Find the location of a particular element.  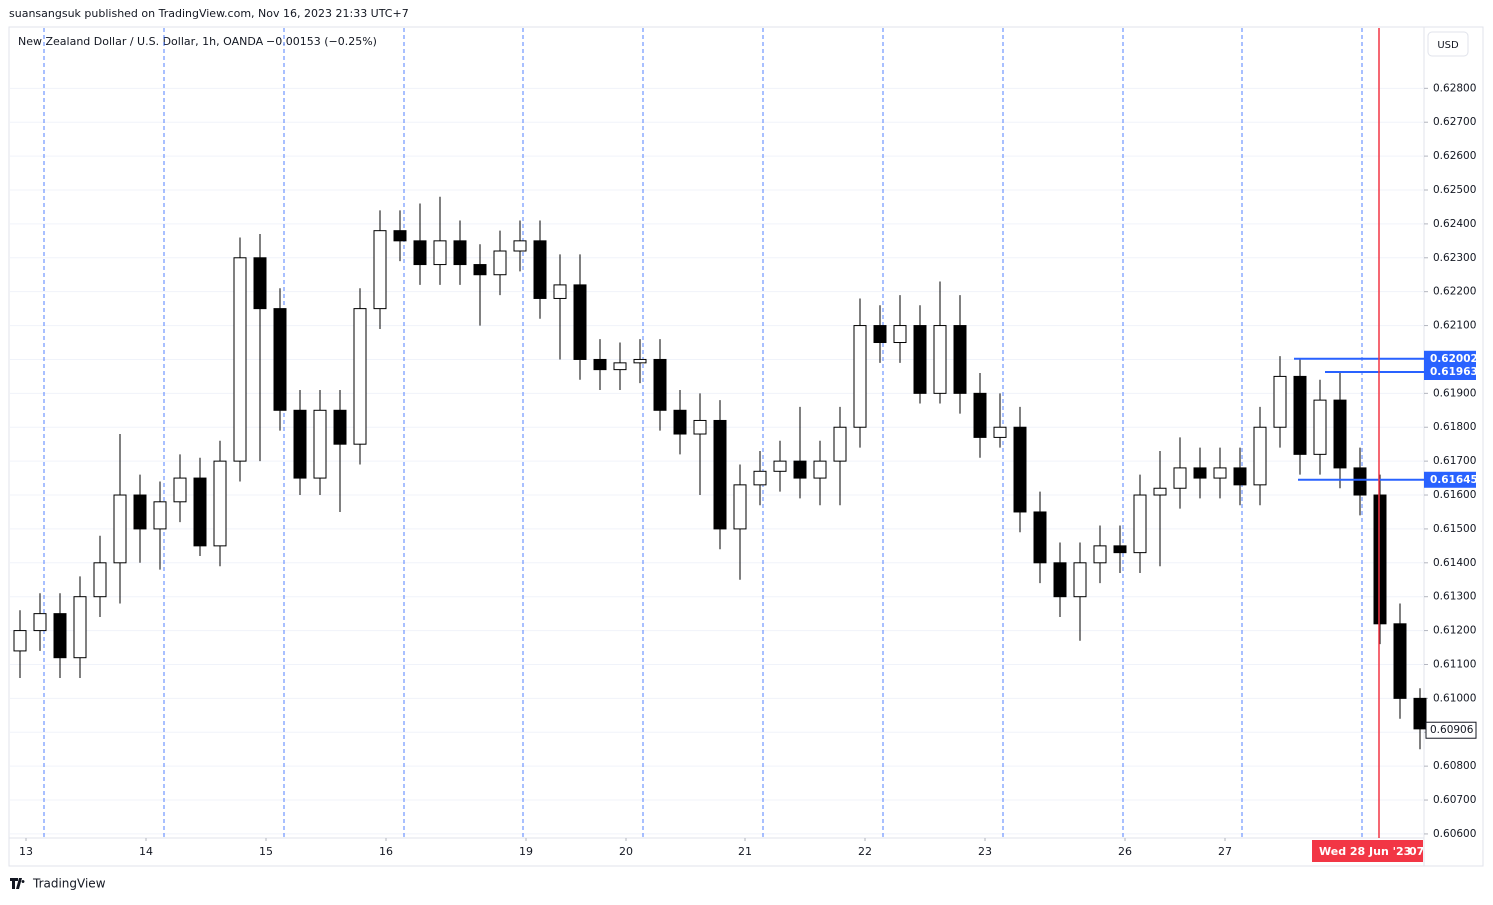

last-price-tag is located at coordinates (1451, 730).